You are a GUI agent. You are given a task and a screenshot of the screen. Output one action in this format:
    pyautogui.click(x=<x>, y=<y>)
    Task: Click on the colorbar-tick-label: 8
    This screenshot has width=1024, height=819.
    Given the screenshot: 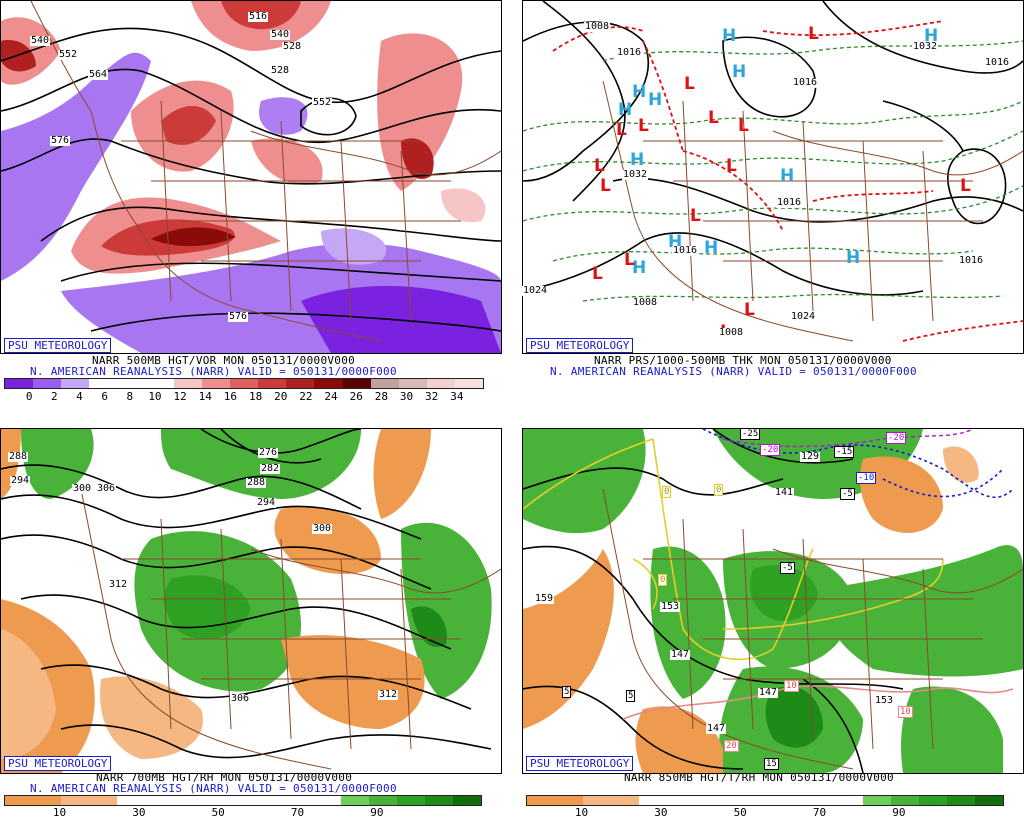 What is the action you would take?
    pyautogui.click(x=130, y=396)
    